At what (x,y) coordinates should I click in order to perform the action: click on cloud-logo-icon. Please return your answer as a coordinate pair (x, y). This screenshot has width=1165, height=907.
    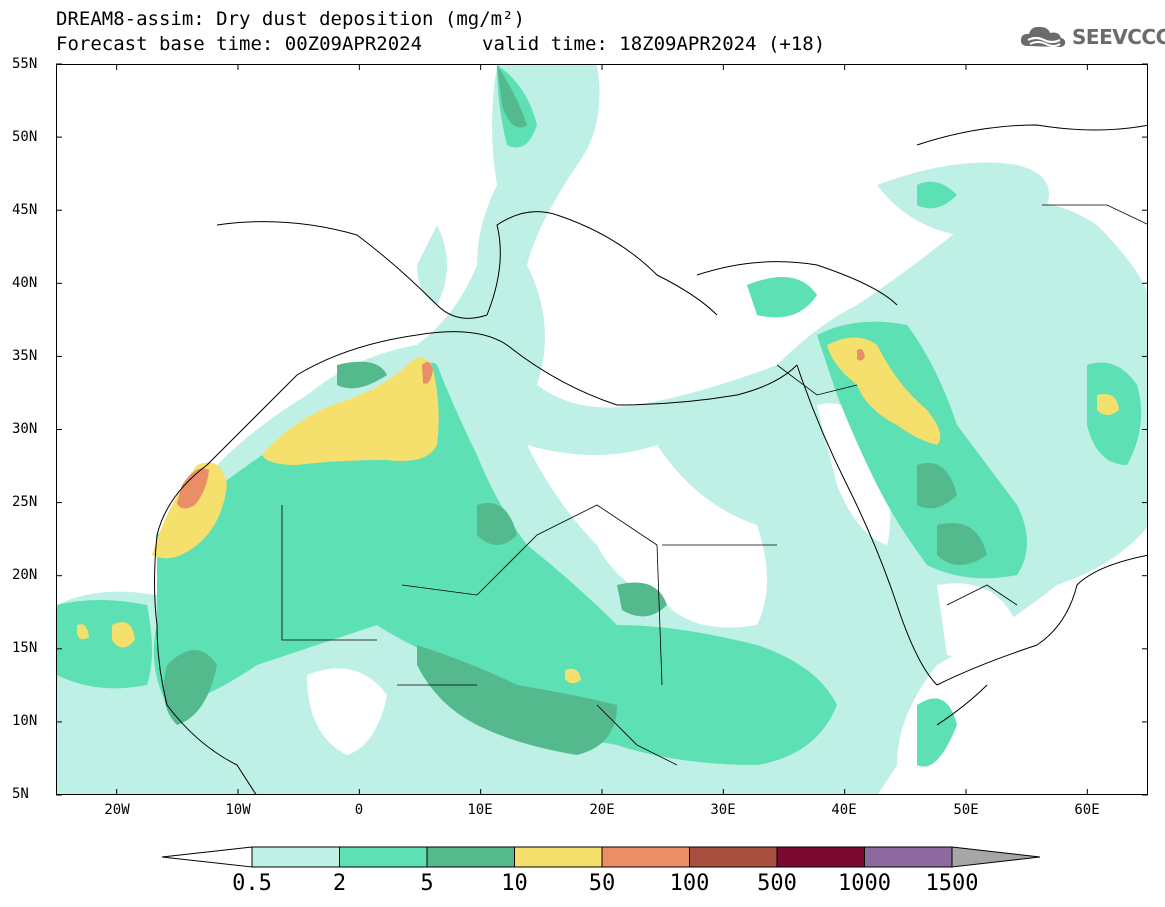
    Looking at the image, I should click on (1043, 36).